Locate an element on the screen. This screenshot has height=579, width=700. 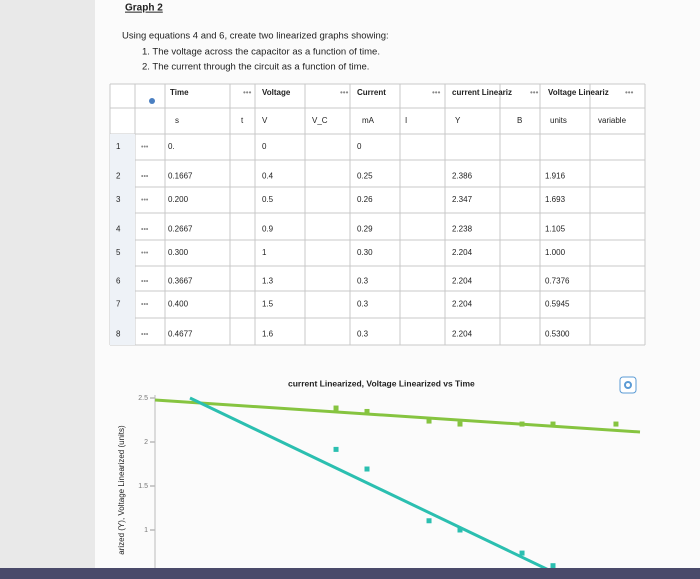
cell: 0.25 is located at coordinates (365, 176).